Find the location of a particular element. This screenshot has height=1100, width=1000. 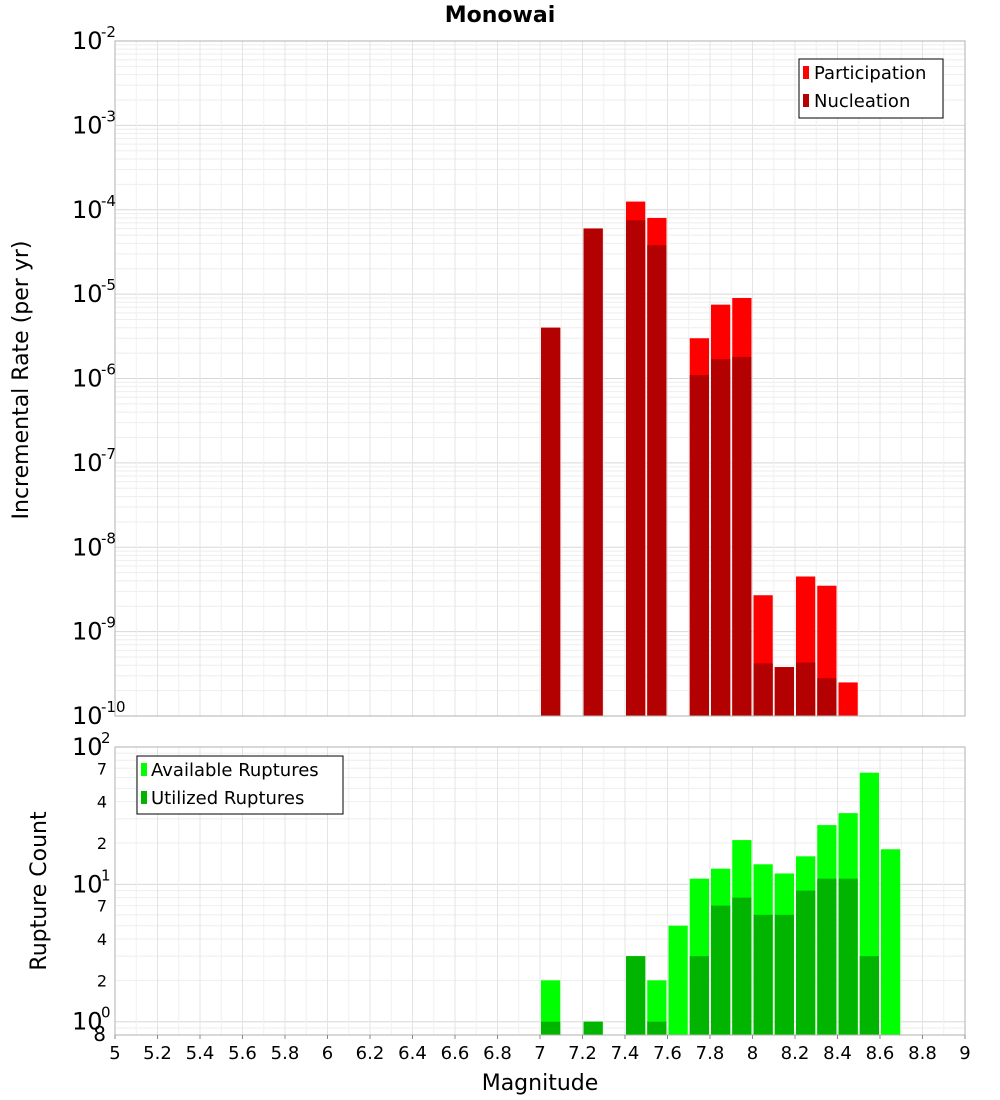

x-tick-label: 7.6 is located at coordinates (667, 1053).